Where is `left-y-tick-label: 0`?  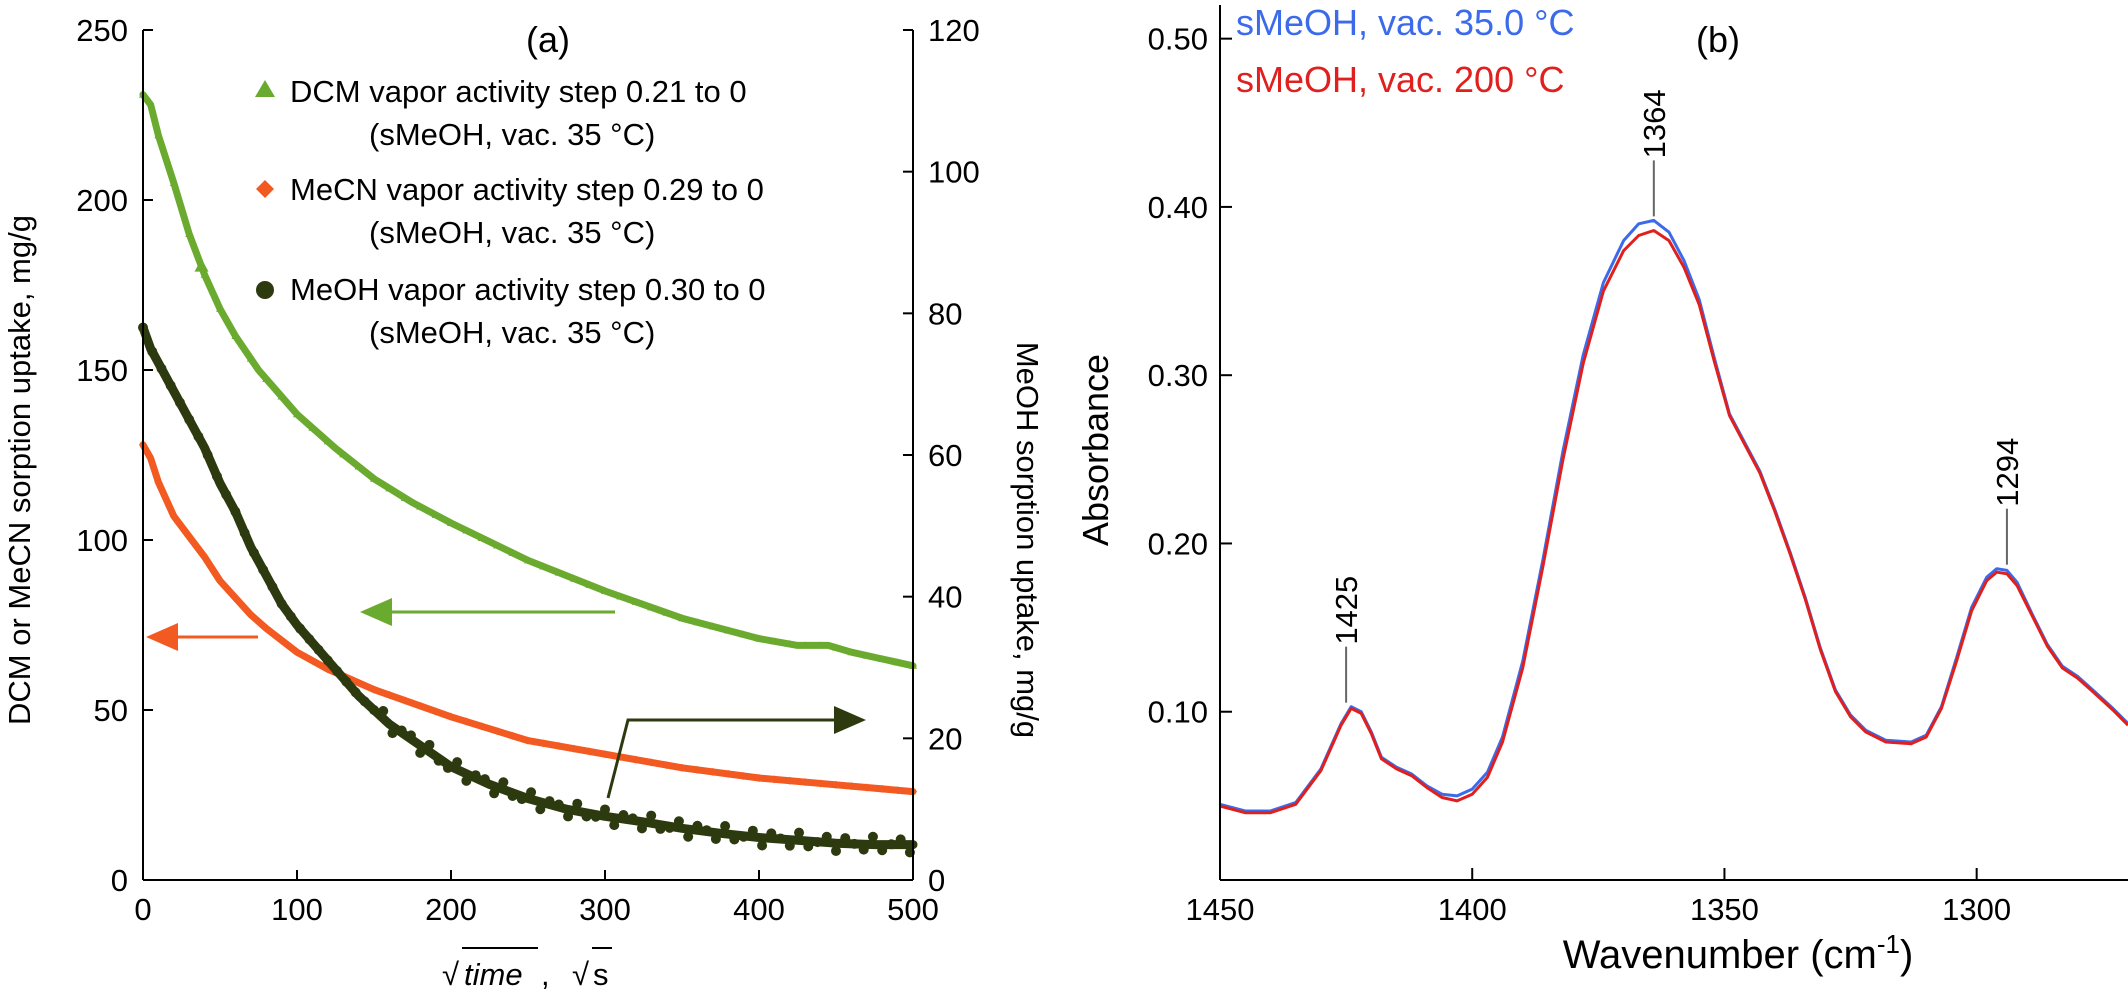
left-y-tick-label: 0 is located at coordinates (119, 880).